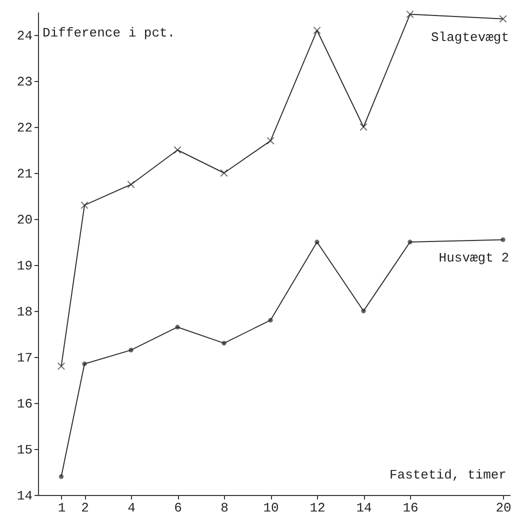 This screenshot has height=524, width=523. What do you see at coordinates (24, 36) in the screenshot?
I see `y-tick-label: 24` at bounding box center [24, 36].